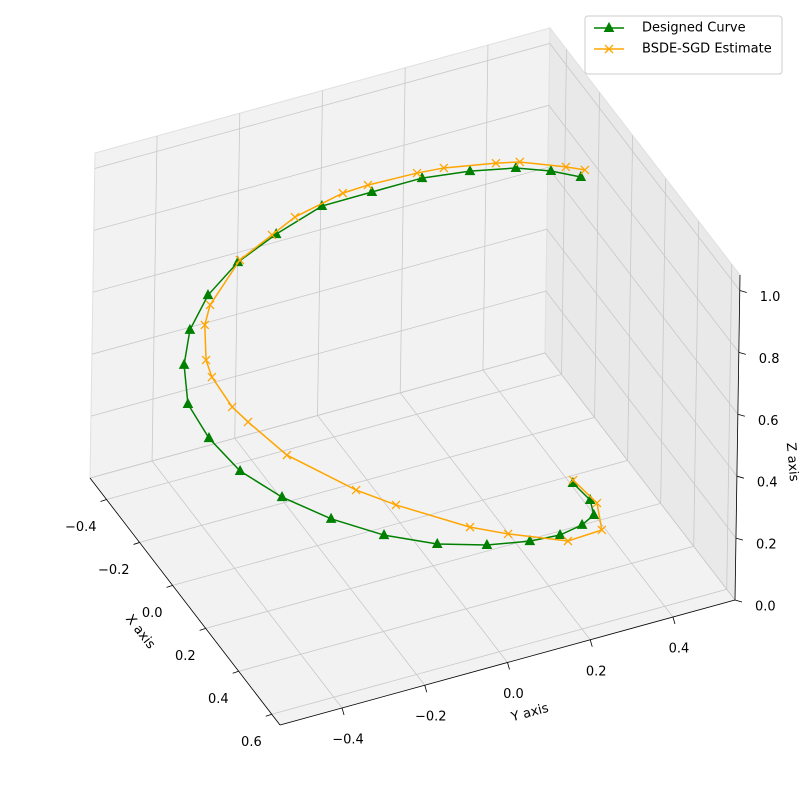  What do you see at coordinates (694, 28) in the screenshot?
I see `legend-label: Designed Curve` at bounding box center [694, 28].